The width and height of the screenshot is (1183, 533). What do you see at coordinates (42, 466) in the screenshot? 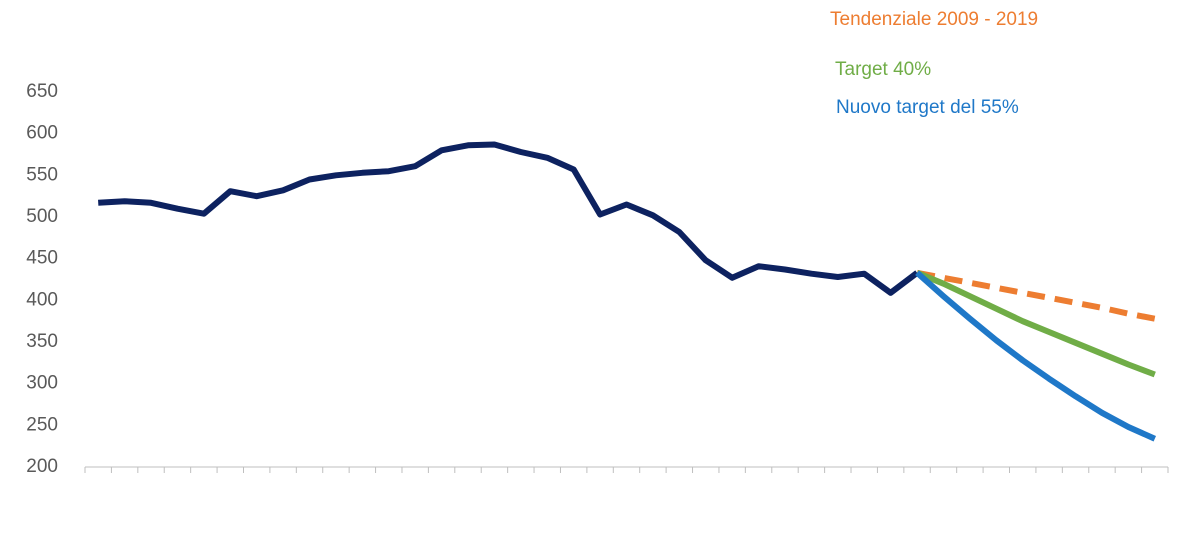
I see `y-tick-label: 200` at bounding box center [42, 466].